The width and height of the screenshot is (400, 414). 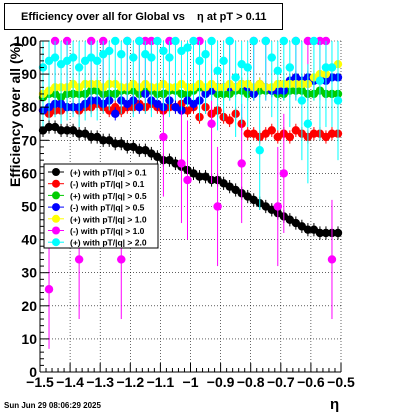 I want to click on legend-label: (+) with pT/|q| > 0.5, so click(x=108, y=196).